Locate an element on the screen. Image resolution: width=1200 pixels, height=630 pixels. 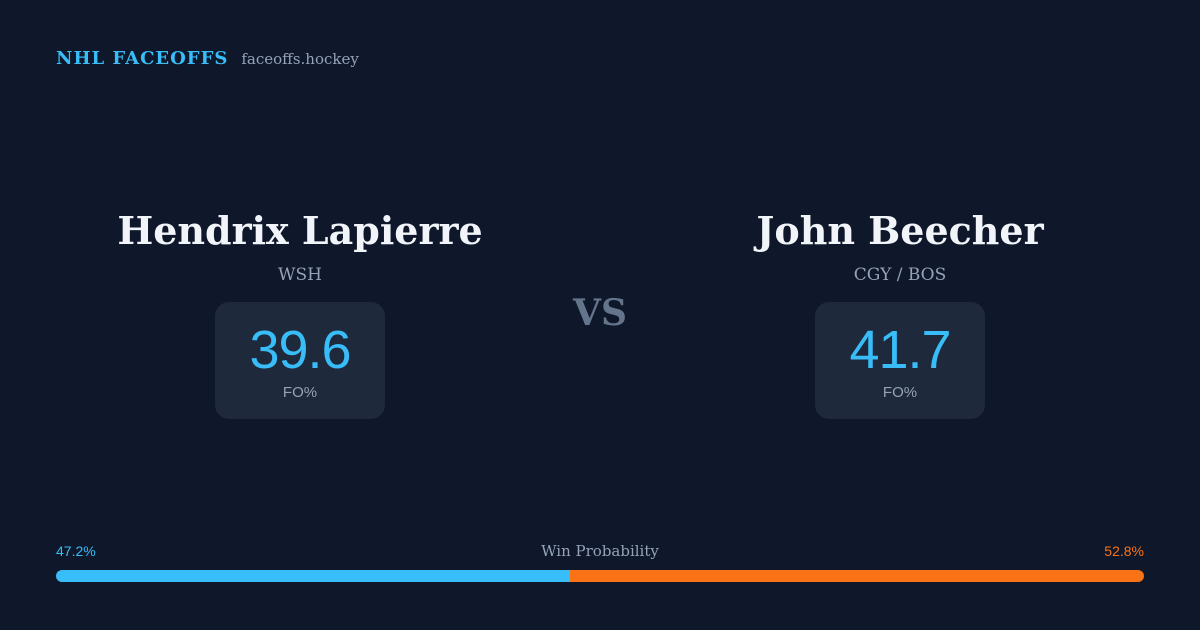
brand-site: faceoffs.hockey is located at coordinates (300, 59).